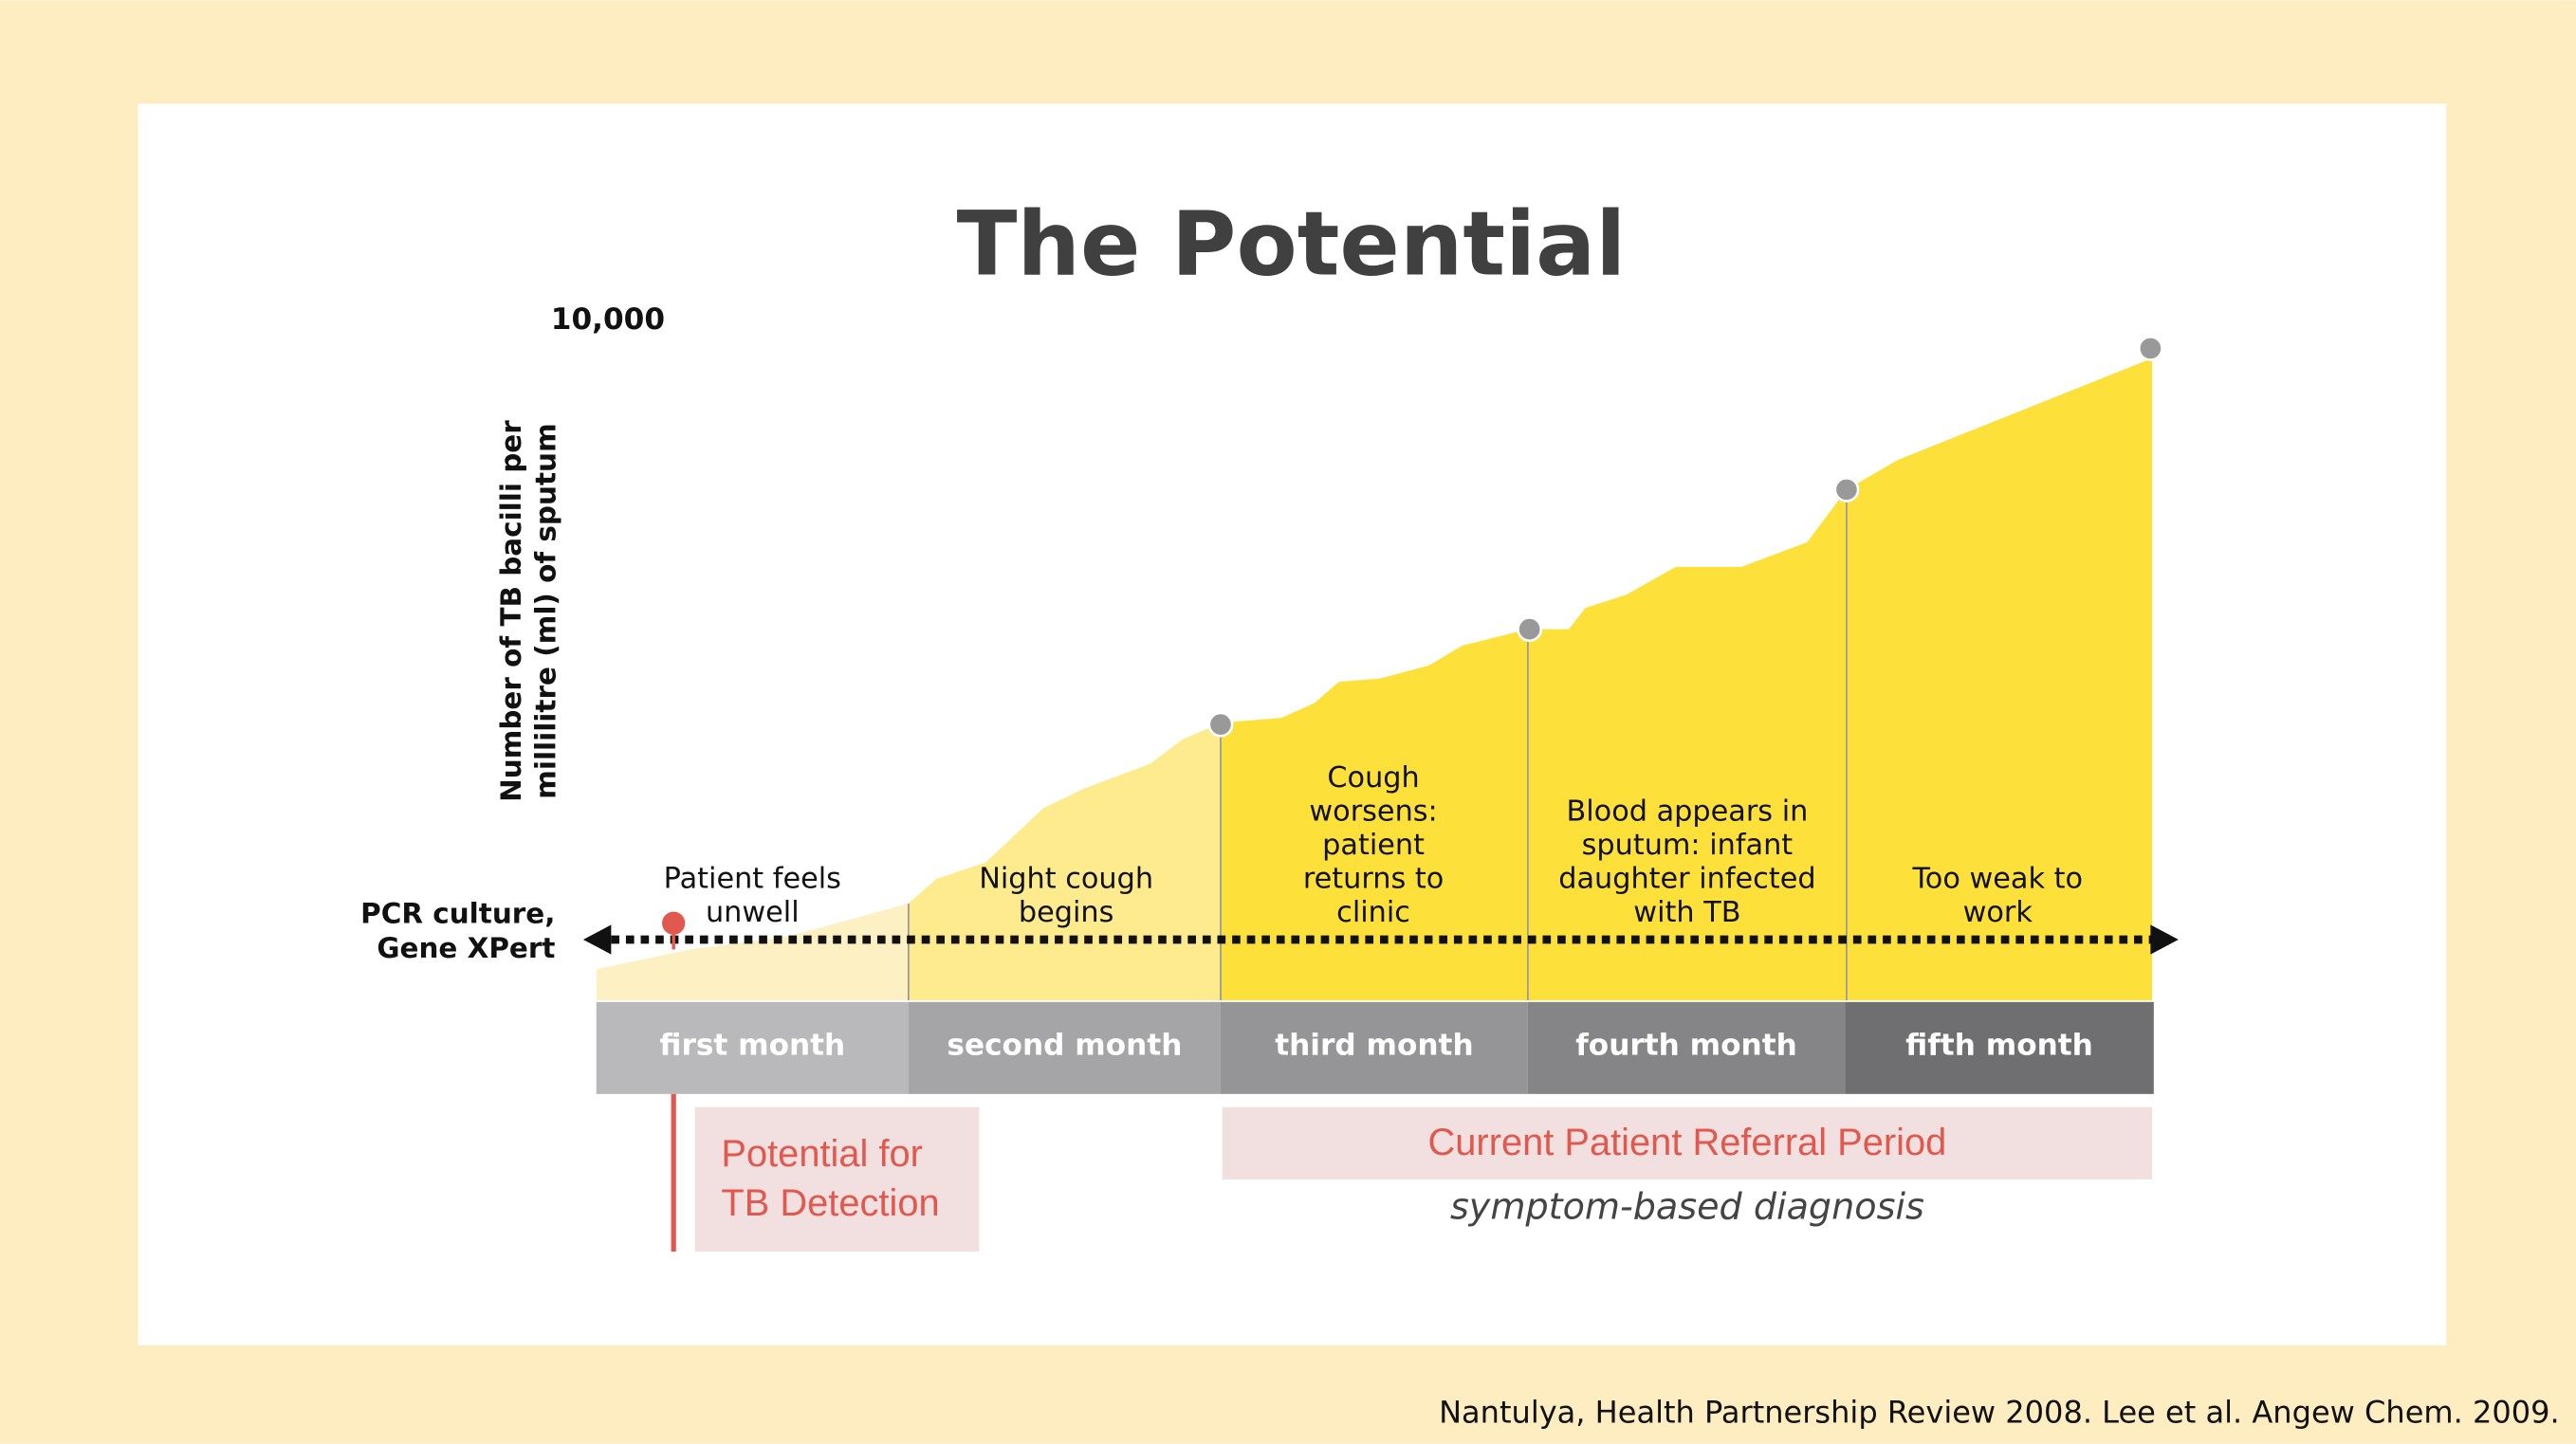 This screenshot has height=1444, width=2576. Describe the element at coordinates (545, 610) in the screenshot. I see `y-axis-label: millilitre (ml) of sputum` at that location.